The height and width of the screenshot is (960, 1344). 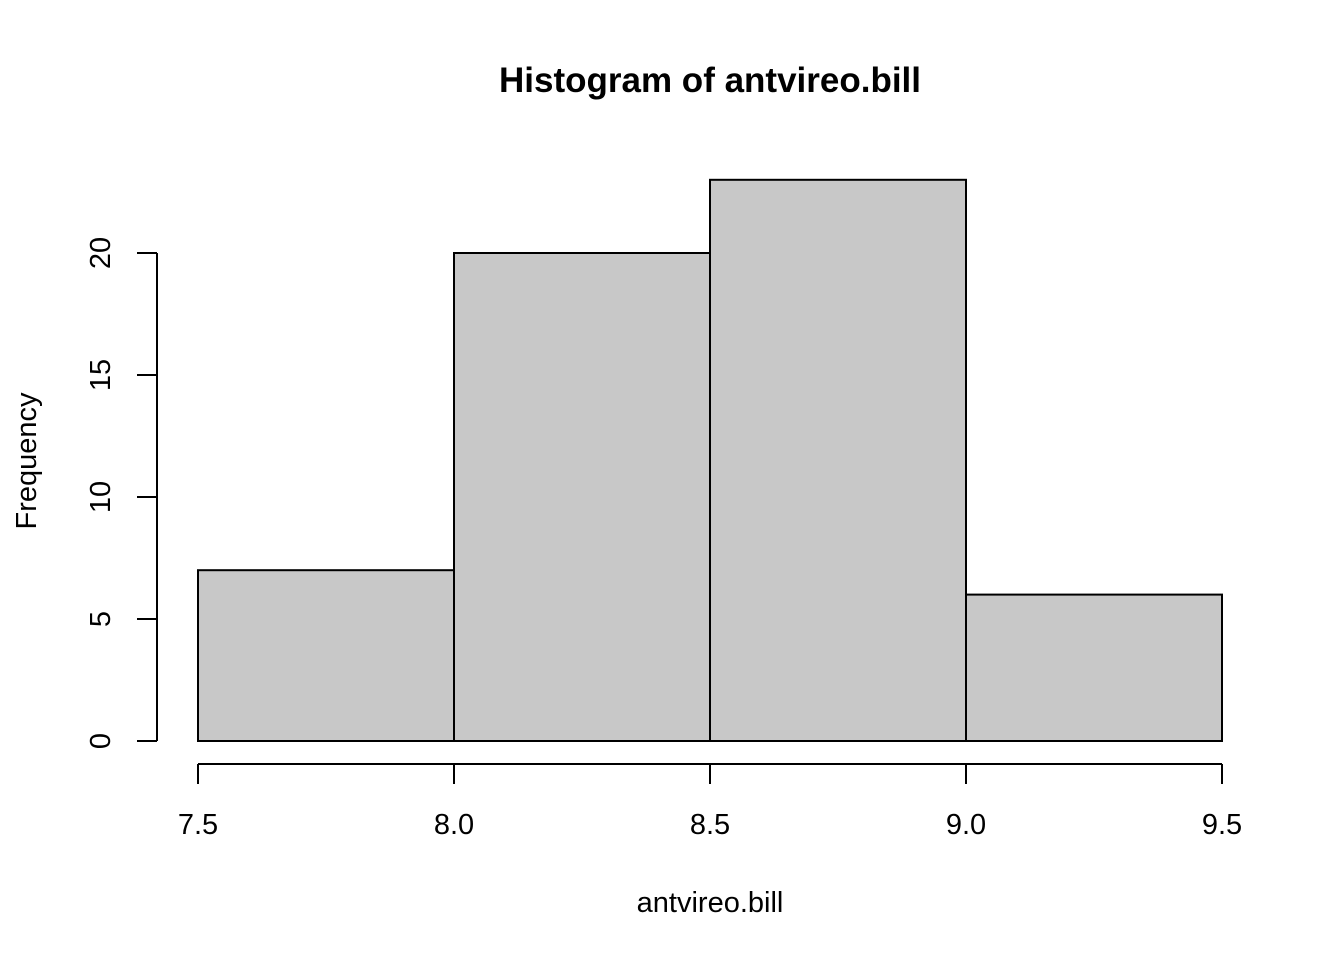 I want to click on x-tick-label: 7.5, so click(x=198, y=825).